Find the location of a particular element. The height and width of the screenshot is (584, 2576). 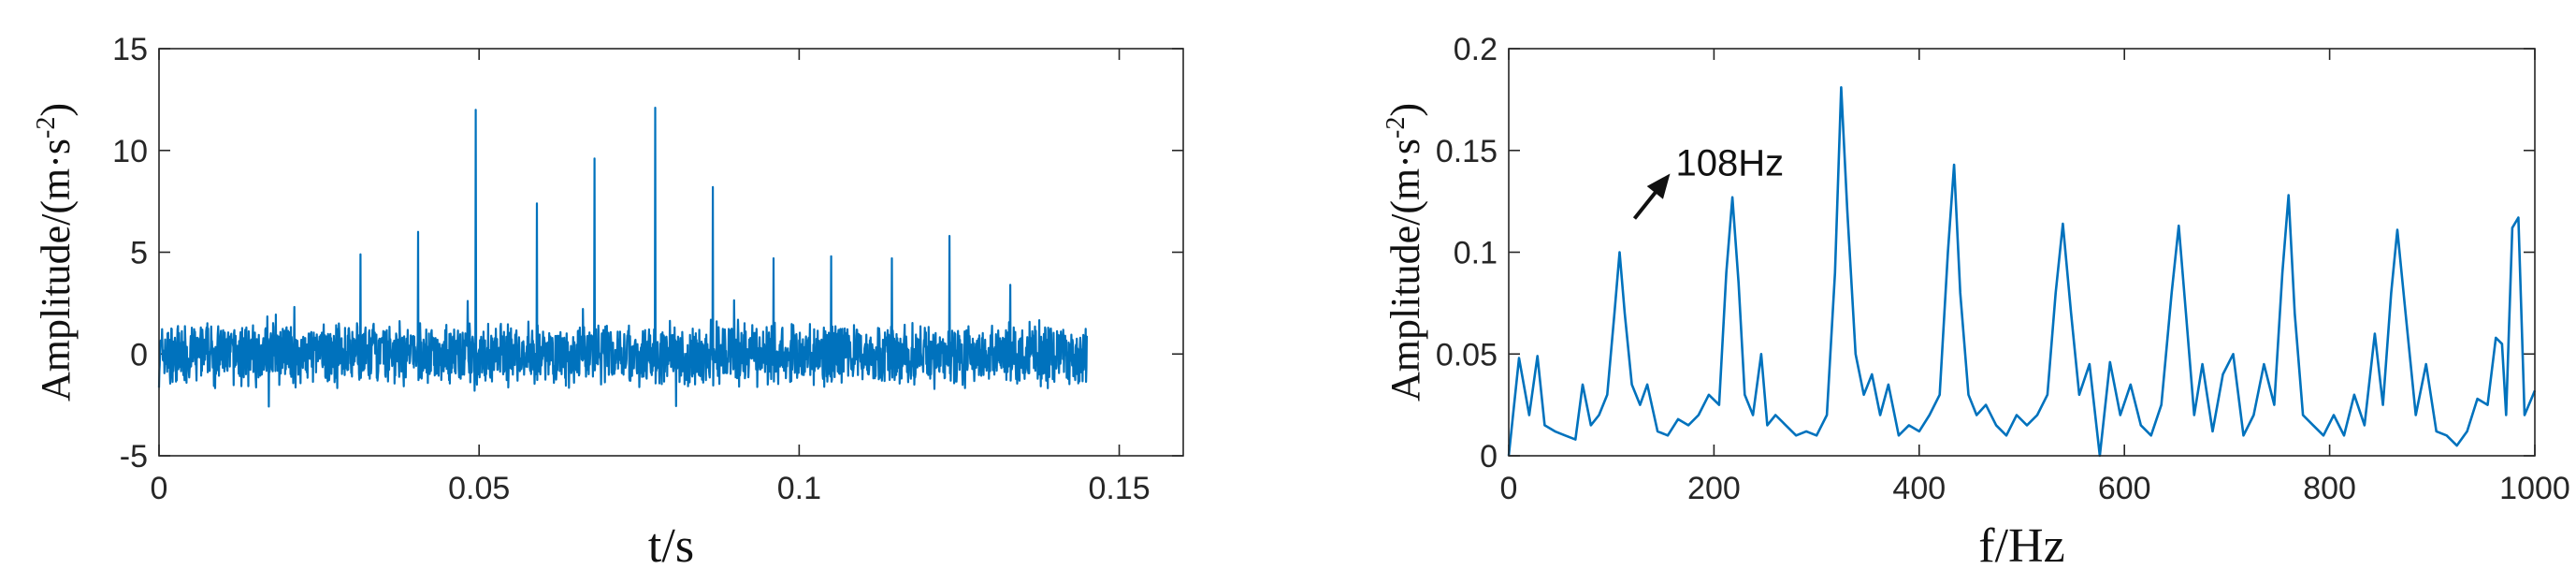

y-tick-label: -5 is located at coordinates (134, 457).